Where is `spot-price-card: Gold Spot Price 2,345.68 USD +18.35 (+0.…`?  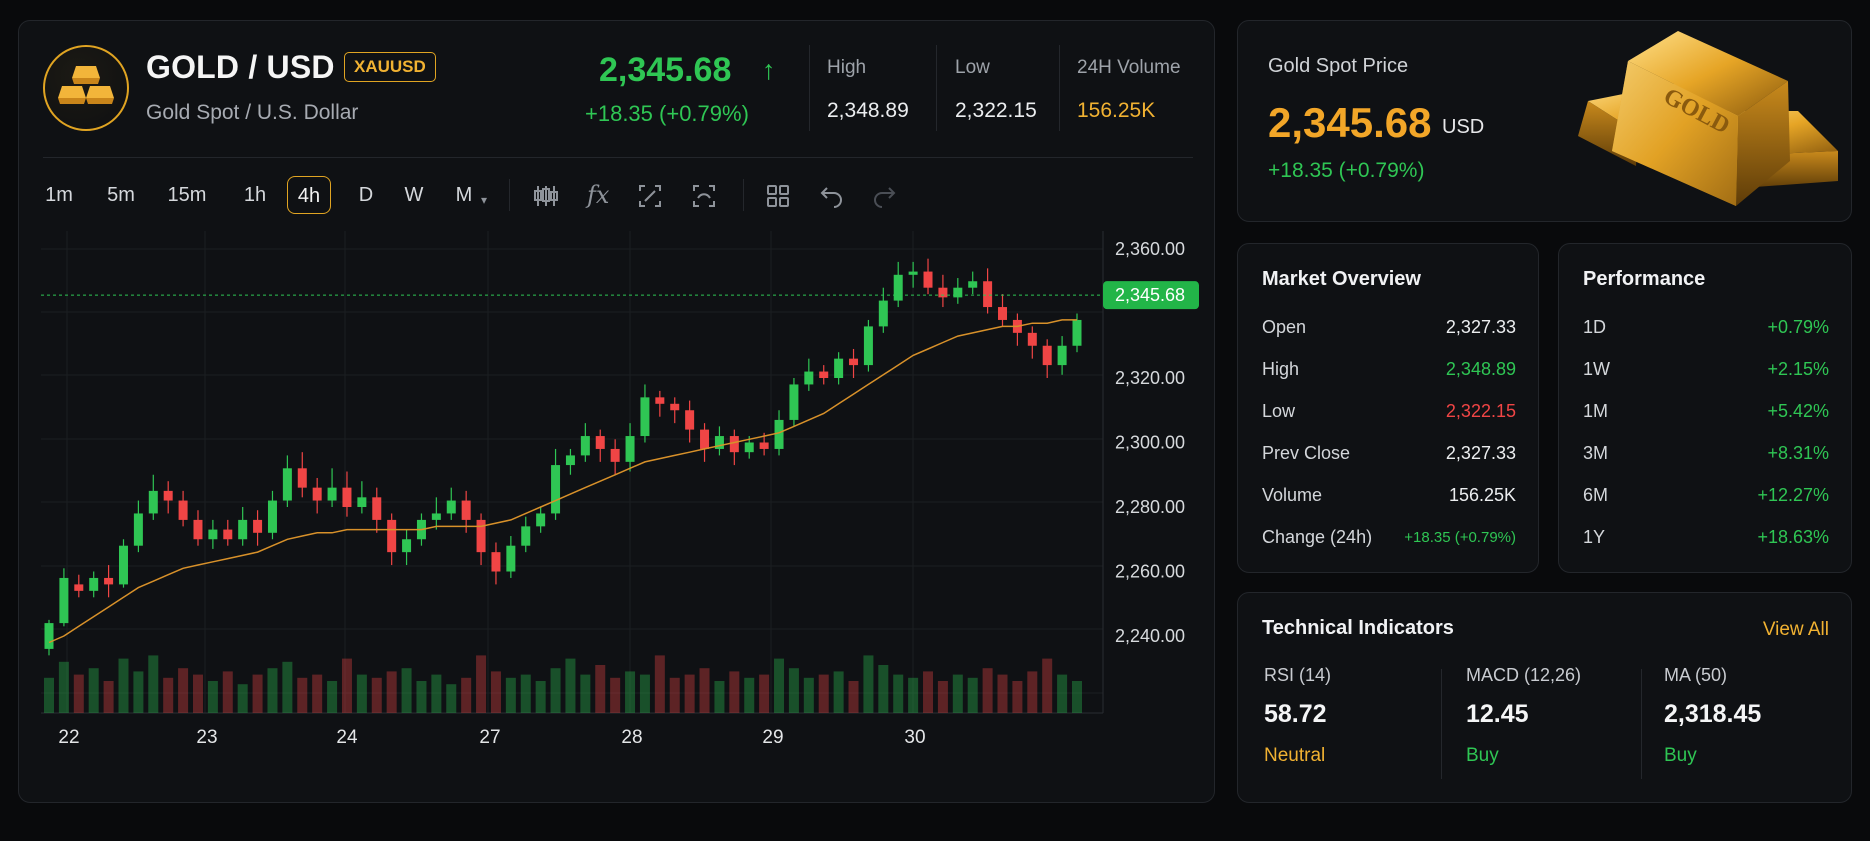 spot-price-card: Gold Spot Price 2,345.68 USD +18.35 (+0.… is located at coordinates (1544, 121).